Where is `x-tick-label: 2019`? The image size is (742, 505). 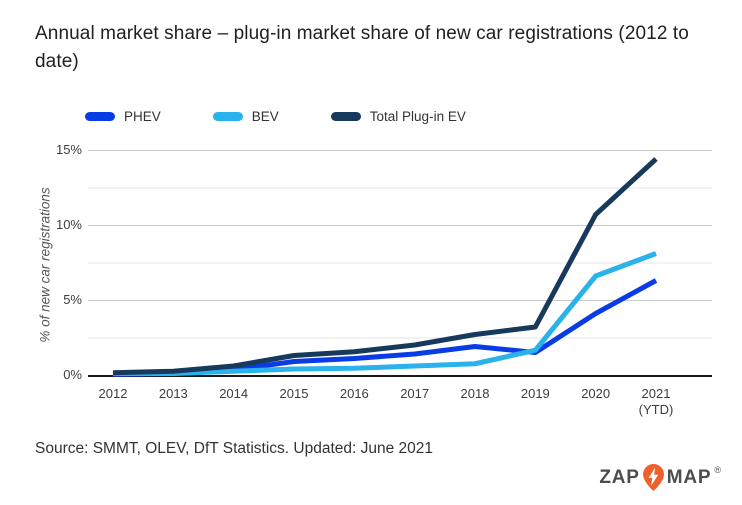
x-tick-label: 2019 is located at coordinates (535, 393).